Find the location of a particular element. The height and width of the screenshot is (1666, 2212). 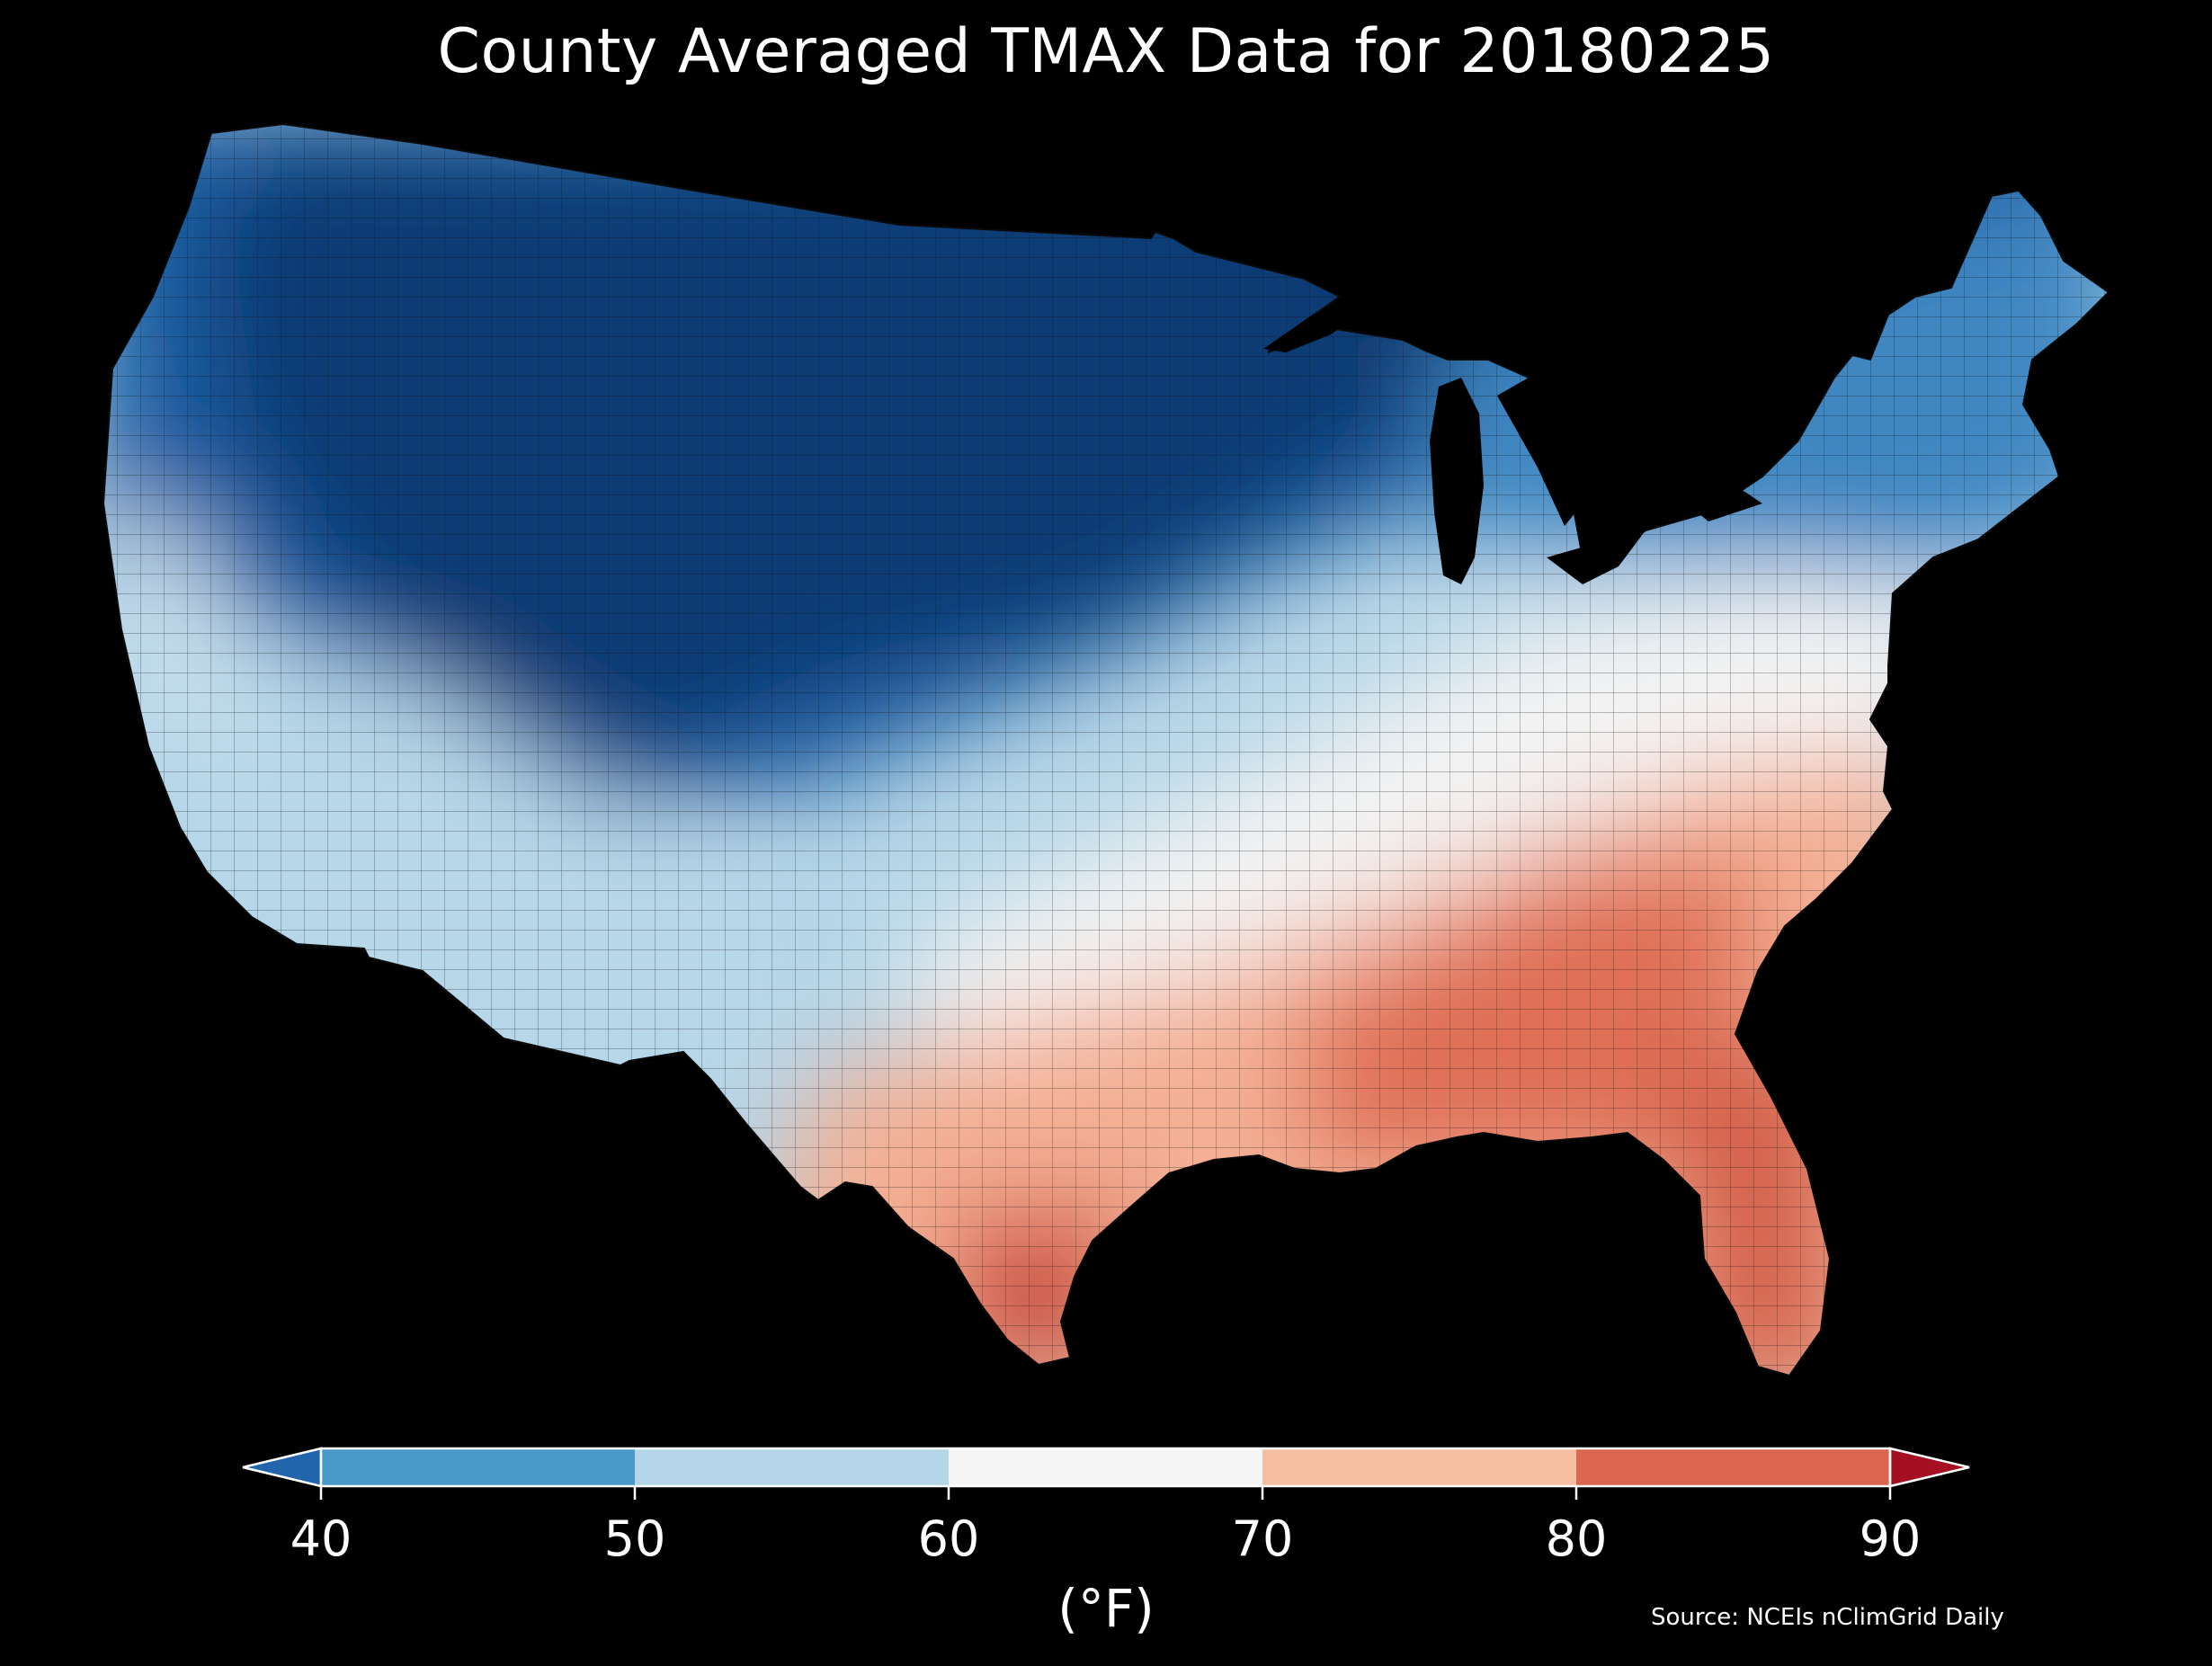

map-title: County Averaged TMAX Data for 20180225 is located at coordinates (1106, 51).